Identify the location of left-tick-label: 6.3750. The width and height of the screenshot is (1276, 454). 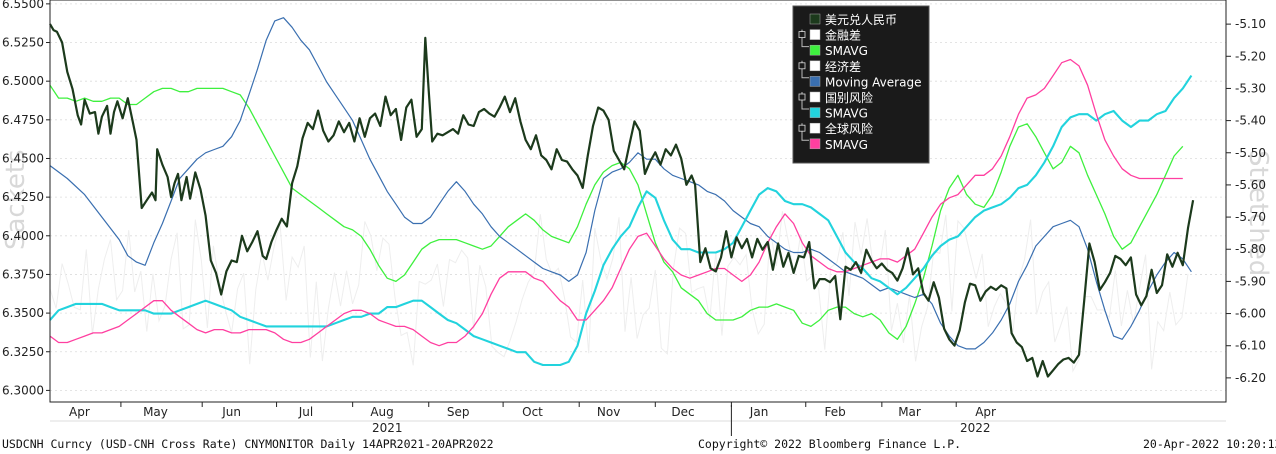
(23, 274).